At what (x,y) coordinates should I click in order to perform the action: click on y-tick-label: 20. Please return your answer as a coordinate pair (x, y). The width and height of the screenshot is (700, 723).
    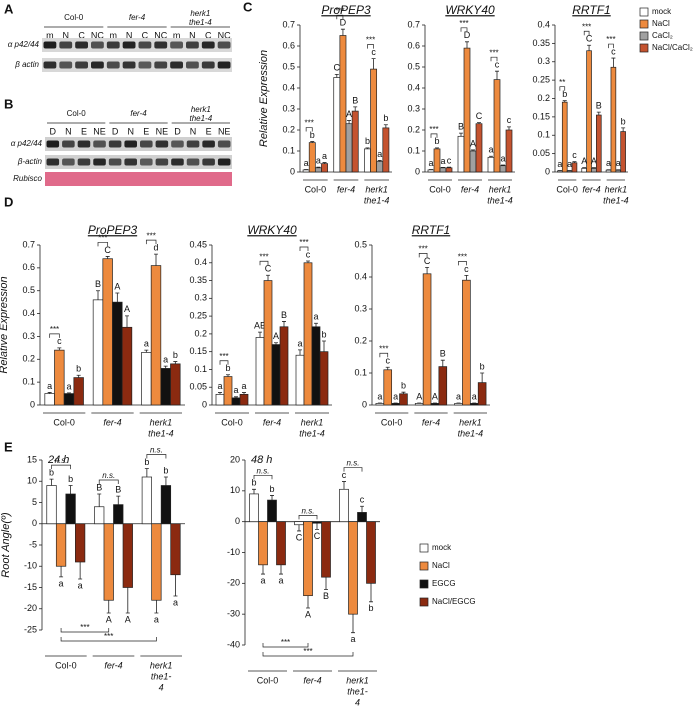
    Looking at the image, I should click on (235, 459).